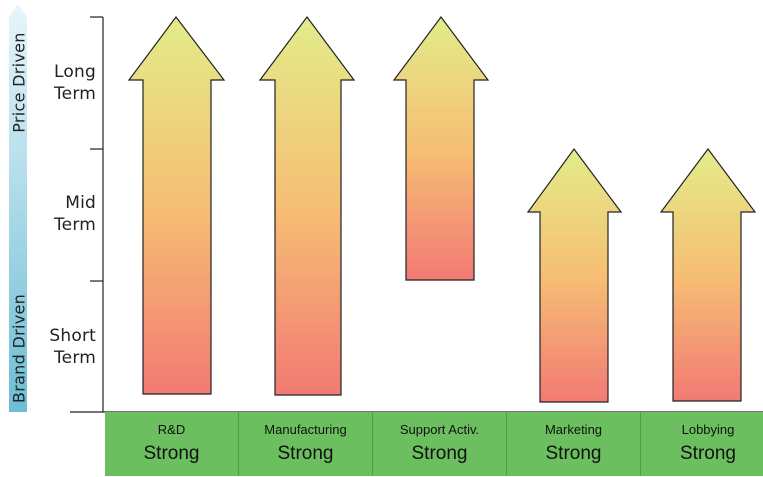  Describe the element at coordinates (72, 336) in the screenshot. I see `row-label-line1: Short` at that location.